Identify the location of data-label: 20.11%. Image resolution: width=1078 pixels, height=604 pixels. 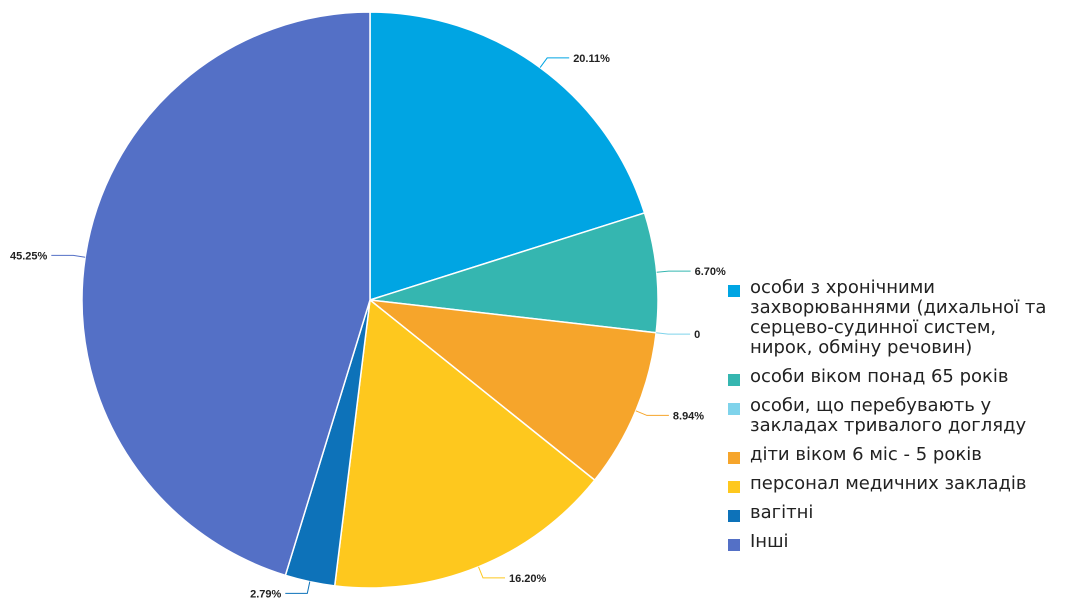
(591, 59).